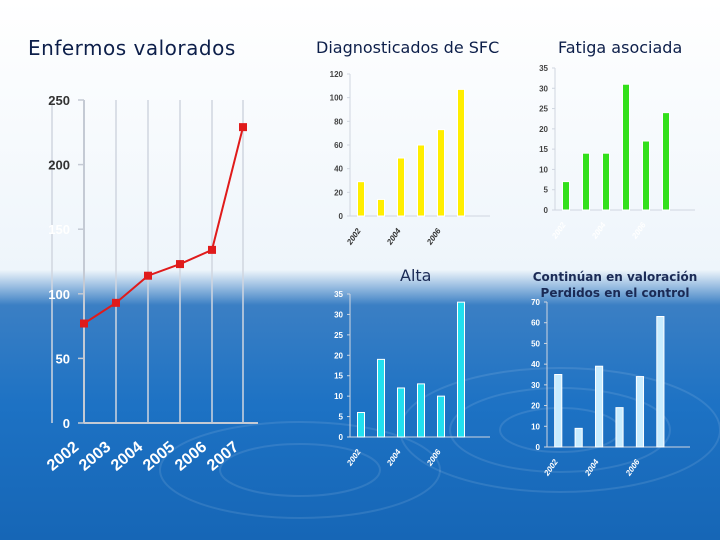 The width and height of the screenshot is (720, 540). What do you see at coordinates (338, 335) in the screenshot?
I see `alta-y-tick-label: 25` at bounding box center [338, 335].